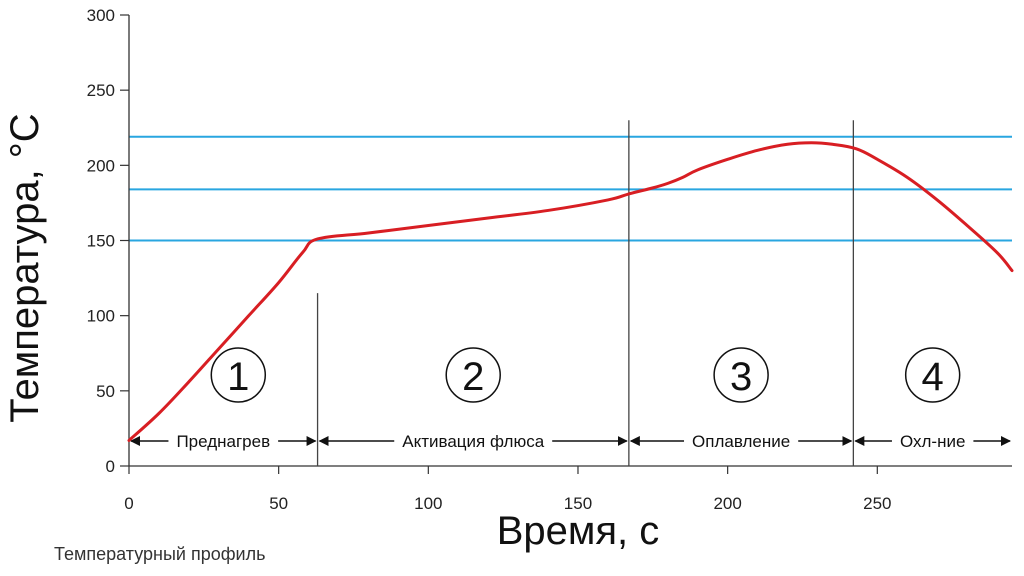 The image size is (1024, 576). Describe the element at coordinates (101, 165) in the screenshot. I see `y-tick-label-200: 200` at that location.